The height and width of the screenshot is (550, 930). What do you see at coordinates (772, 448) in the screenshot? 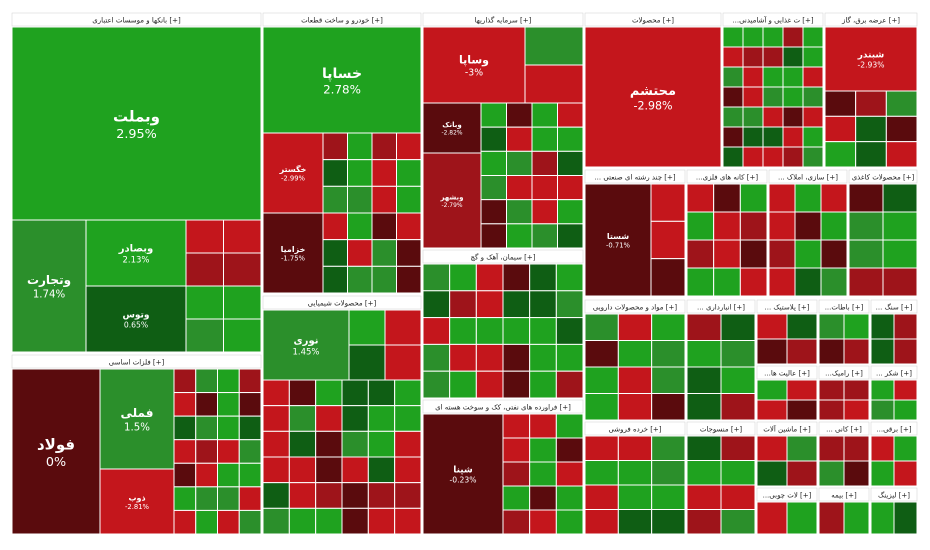
I see `mach-small-cell` at bounding box center [772, 448].